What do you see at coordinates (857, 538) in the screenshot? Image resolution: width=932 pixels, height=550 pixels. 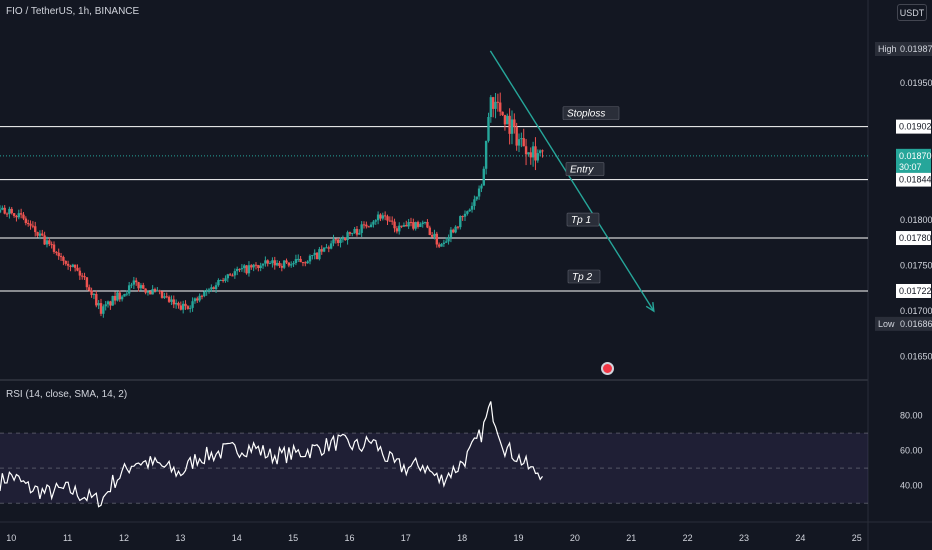 I see `time-tick-label: 25` at bounding box center [857, 538].